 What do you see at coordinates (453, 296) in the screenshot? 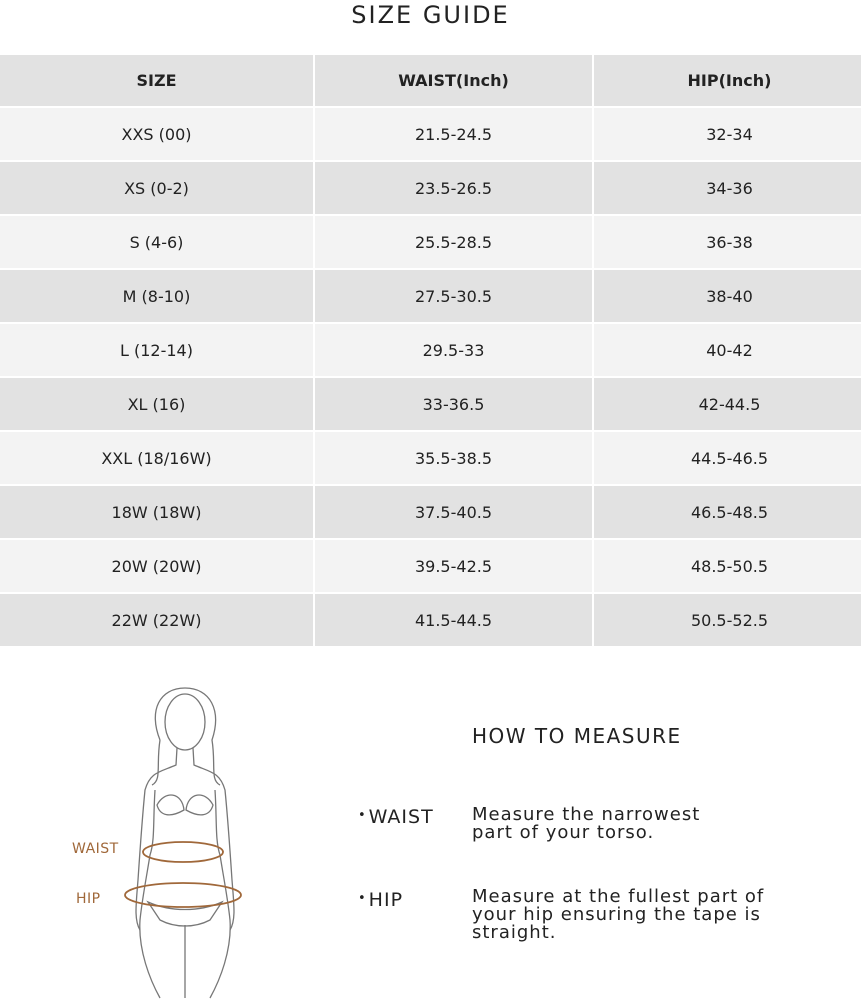
I see `table-cell: 27.5-30.5` at bounding box center [453, 296].